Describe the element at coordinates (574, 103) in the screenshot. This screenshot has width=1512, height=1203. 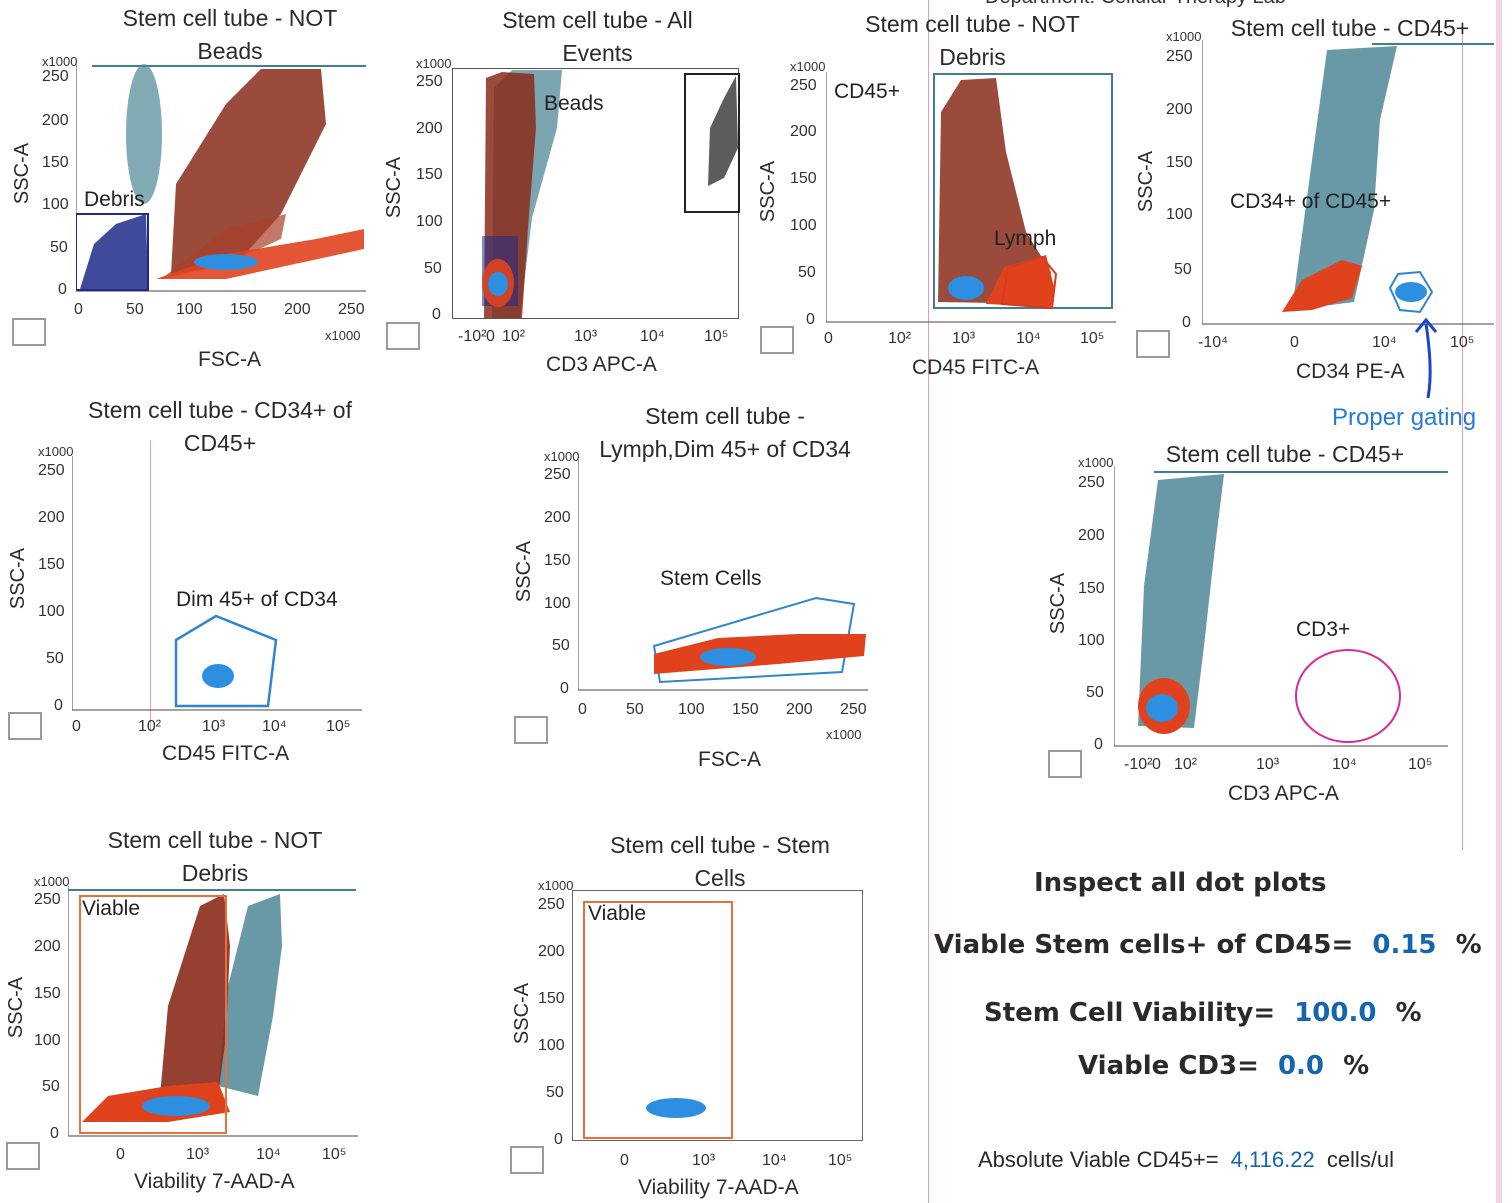
I see `gate-label-beads: Beads` at that location.